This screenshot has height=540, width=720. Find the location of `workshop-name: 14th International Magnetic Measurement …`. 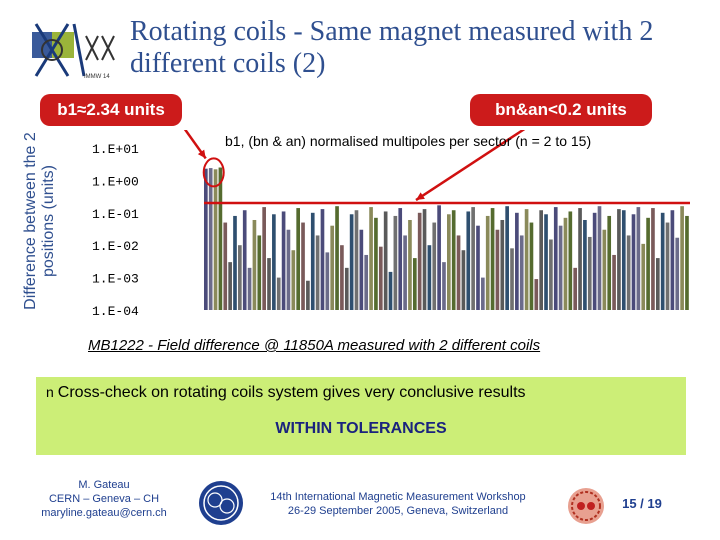

workshop-name: 14th International Magnetic Measurement … is located at coordinates (398, 497).